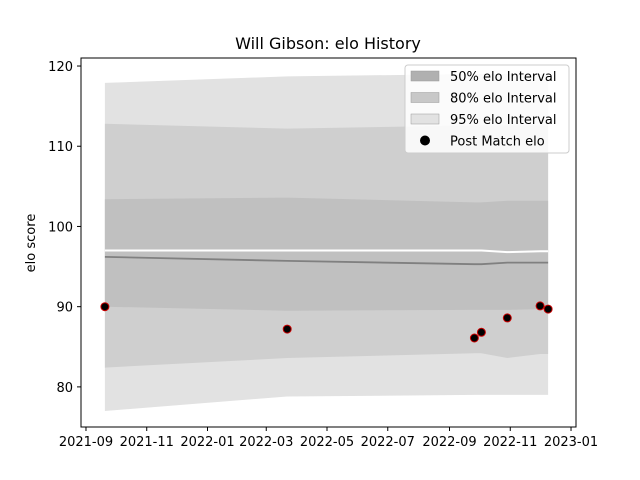 The width and height of the screenshot is (640, 480). What do you see at coordinates (327, 442) in the screenshot?
I see `x-tick-label-4: 2022-05` at bounding box center [327, 442].